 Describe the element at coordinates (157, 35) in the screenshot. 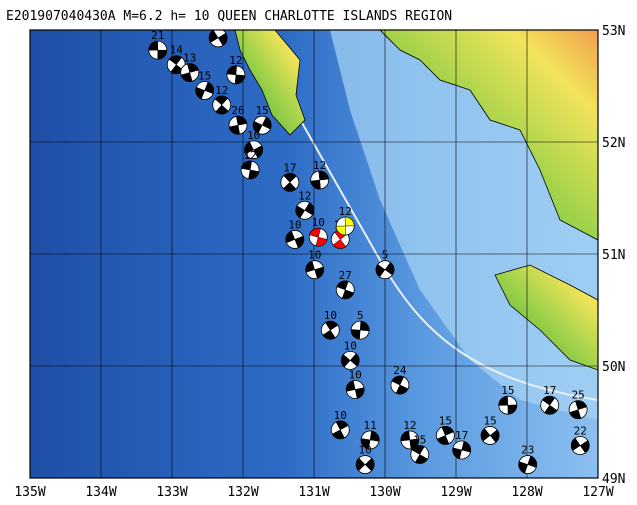

I see `depth-label: 21` at that location.